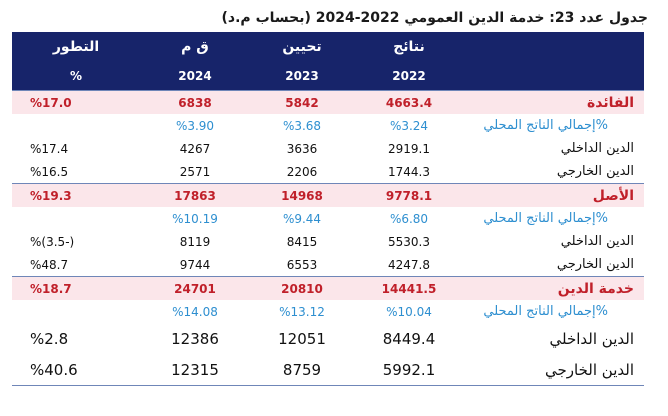 The width and height of the screenshot is (668, 416). What do you see at coordinates (195, 338) in the screenshot?
I see `table-cell: 12386` at bounding box center [195, 338].